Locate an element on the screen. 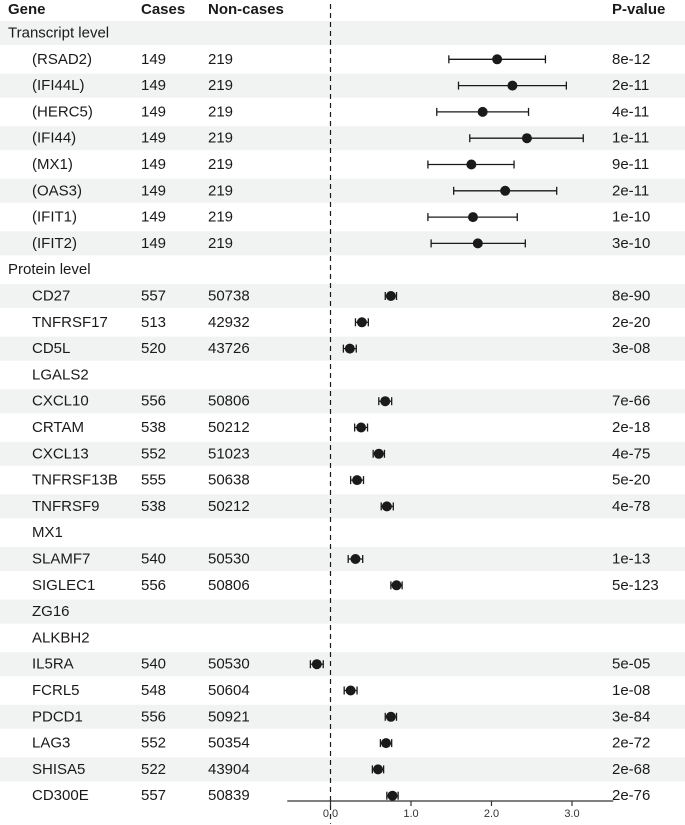 This screenshot has height=825, width=685. table-row: PDCD1 556 50921 3e-84 is located at coordinates (341, 716).